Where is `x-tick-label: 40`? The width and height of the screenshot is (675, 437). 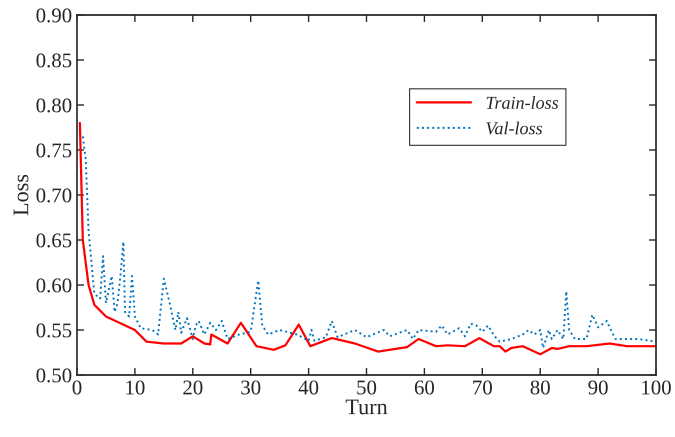 x-tick-label: 40 is located at coordinates (308, 387).